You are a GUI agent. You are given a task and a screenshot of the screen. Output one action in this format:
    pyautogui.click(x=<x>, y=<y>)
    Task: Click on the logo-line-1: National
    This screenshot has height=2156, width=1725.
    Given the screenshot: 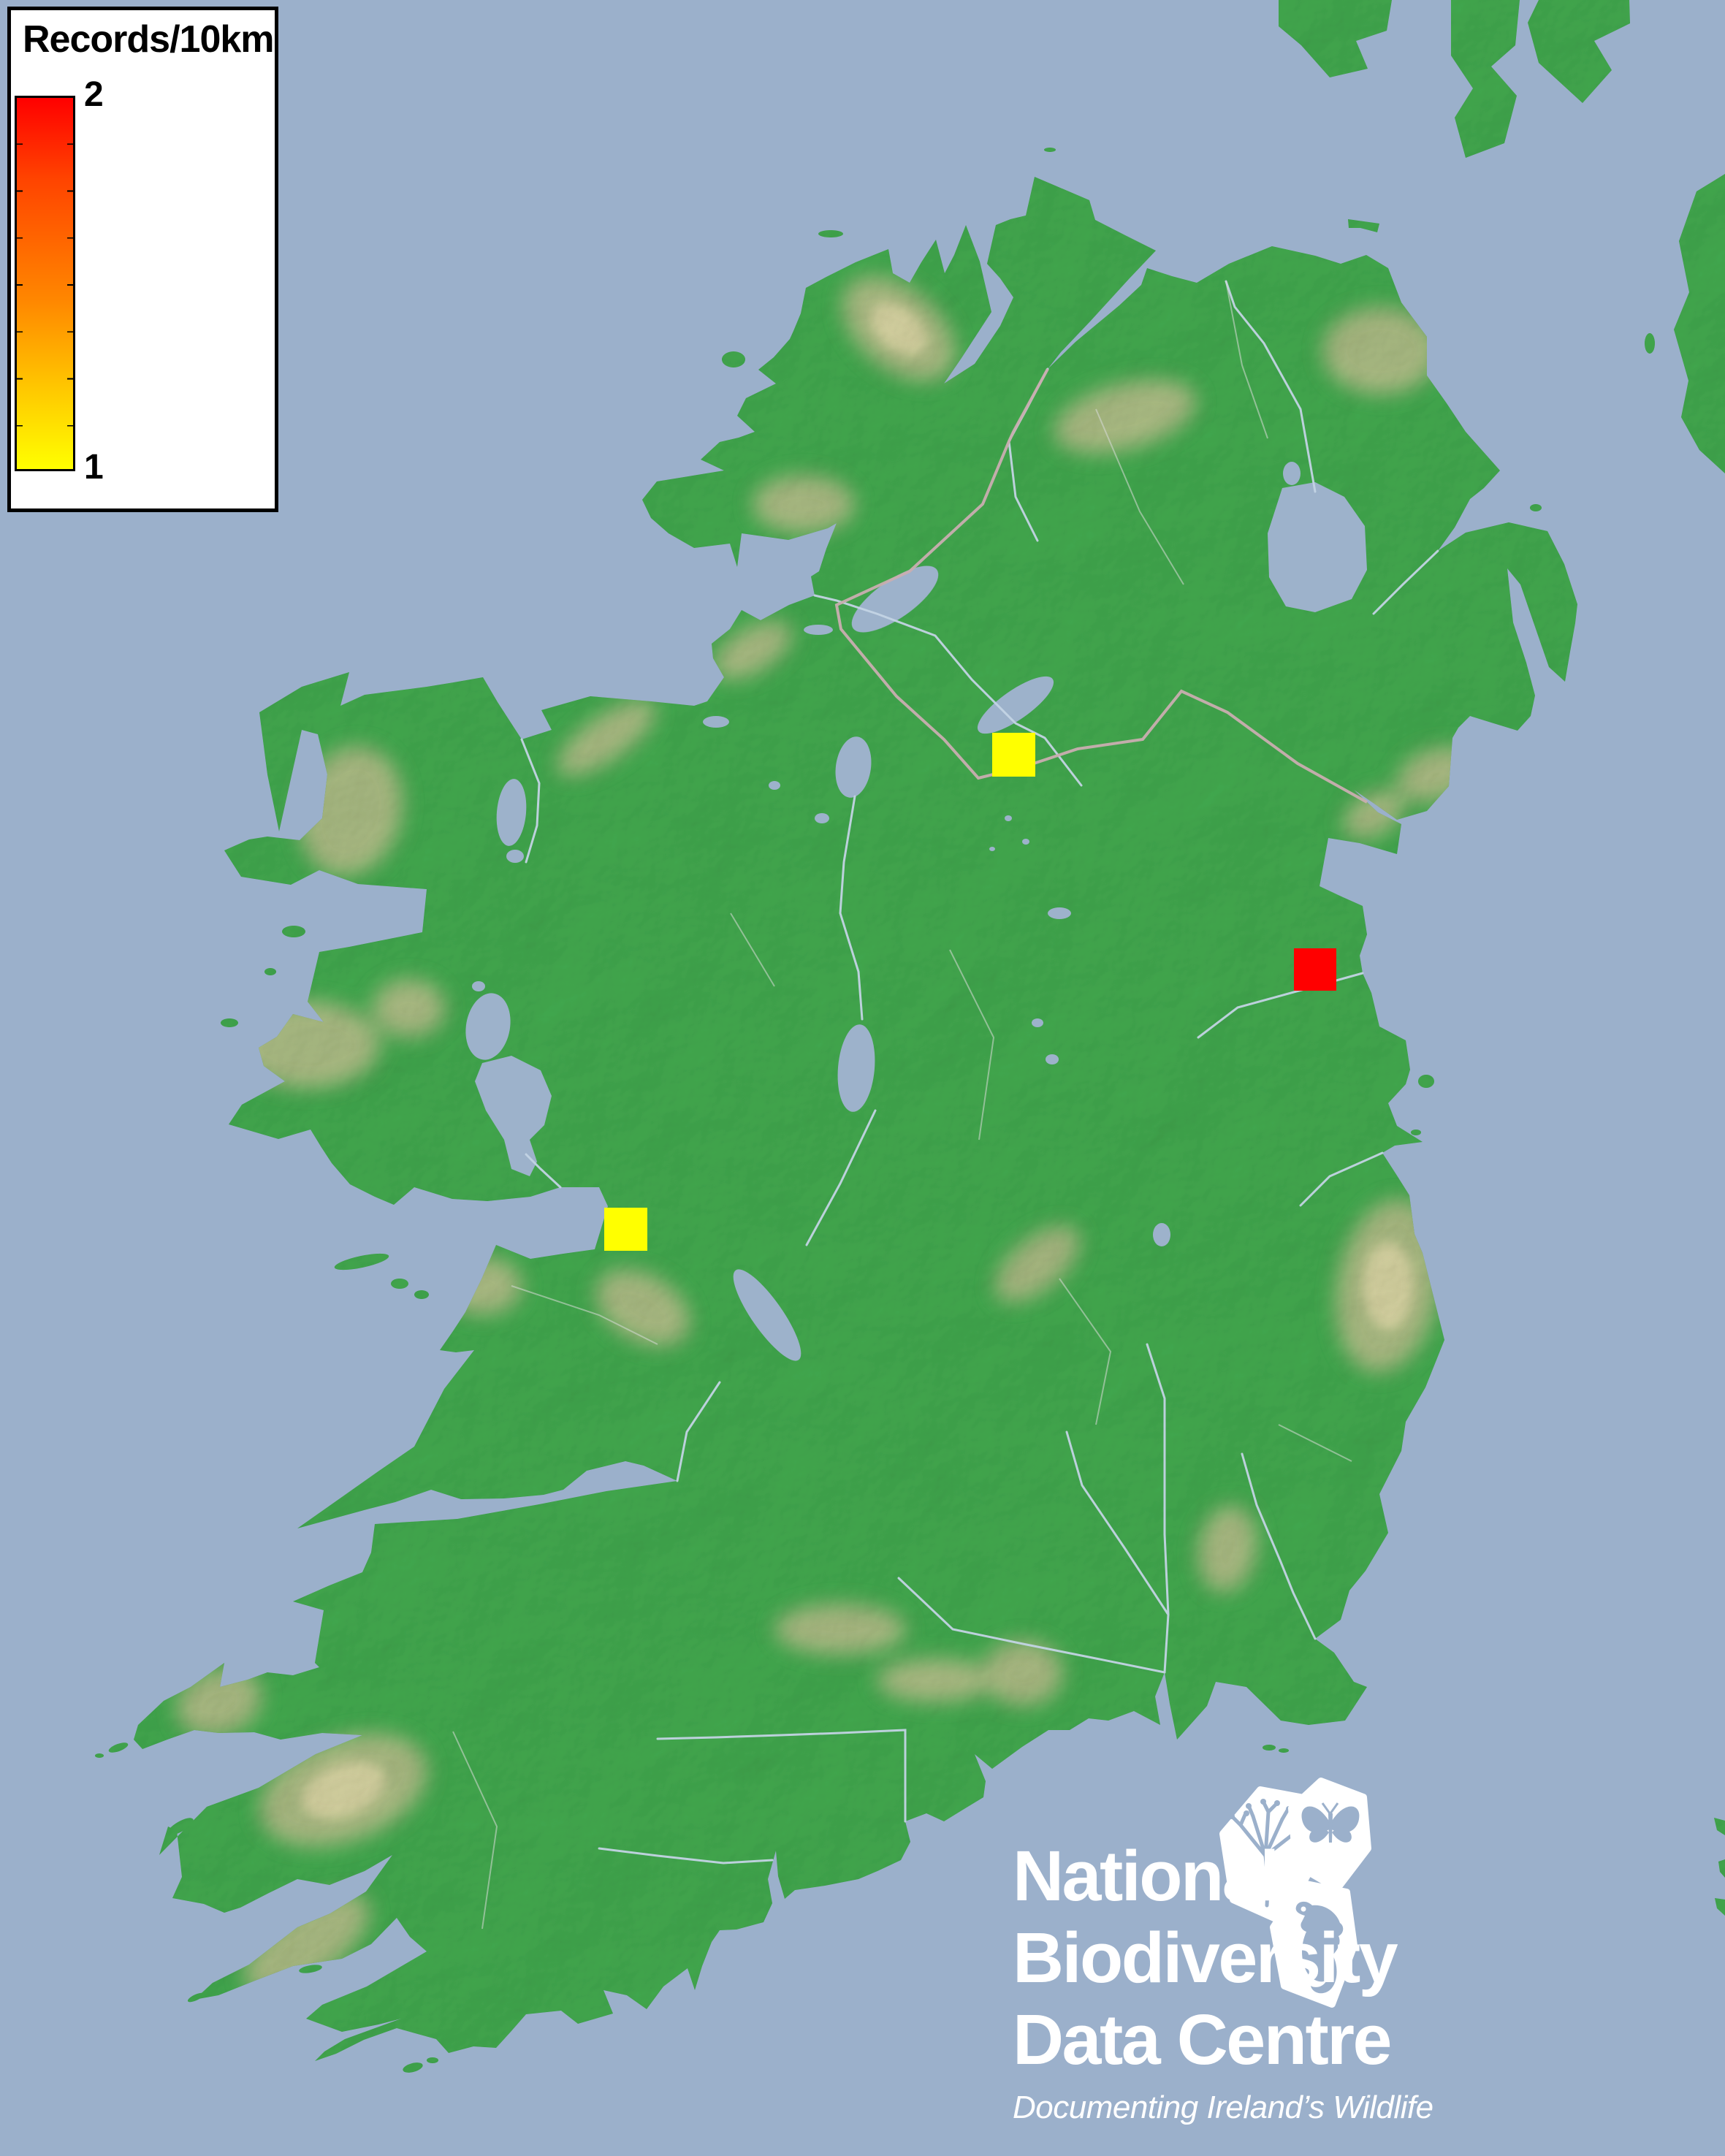 What is the action you would take?
    pyautogui.click(x=1146, y=1876)
    